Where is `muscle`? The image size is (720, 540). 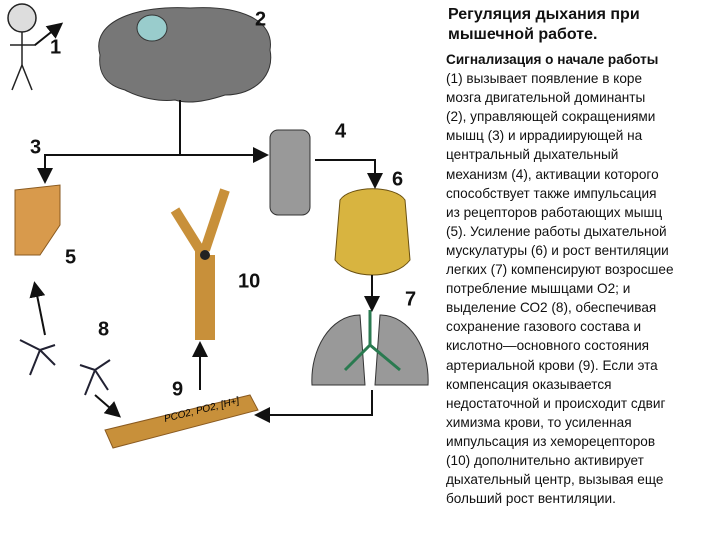 muscle is located at coordinates (37, 220).